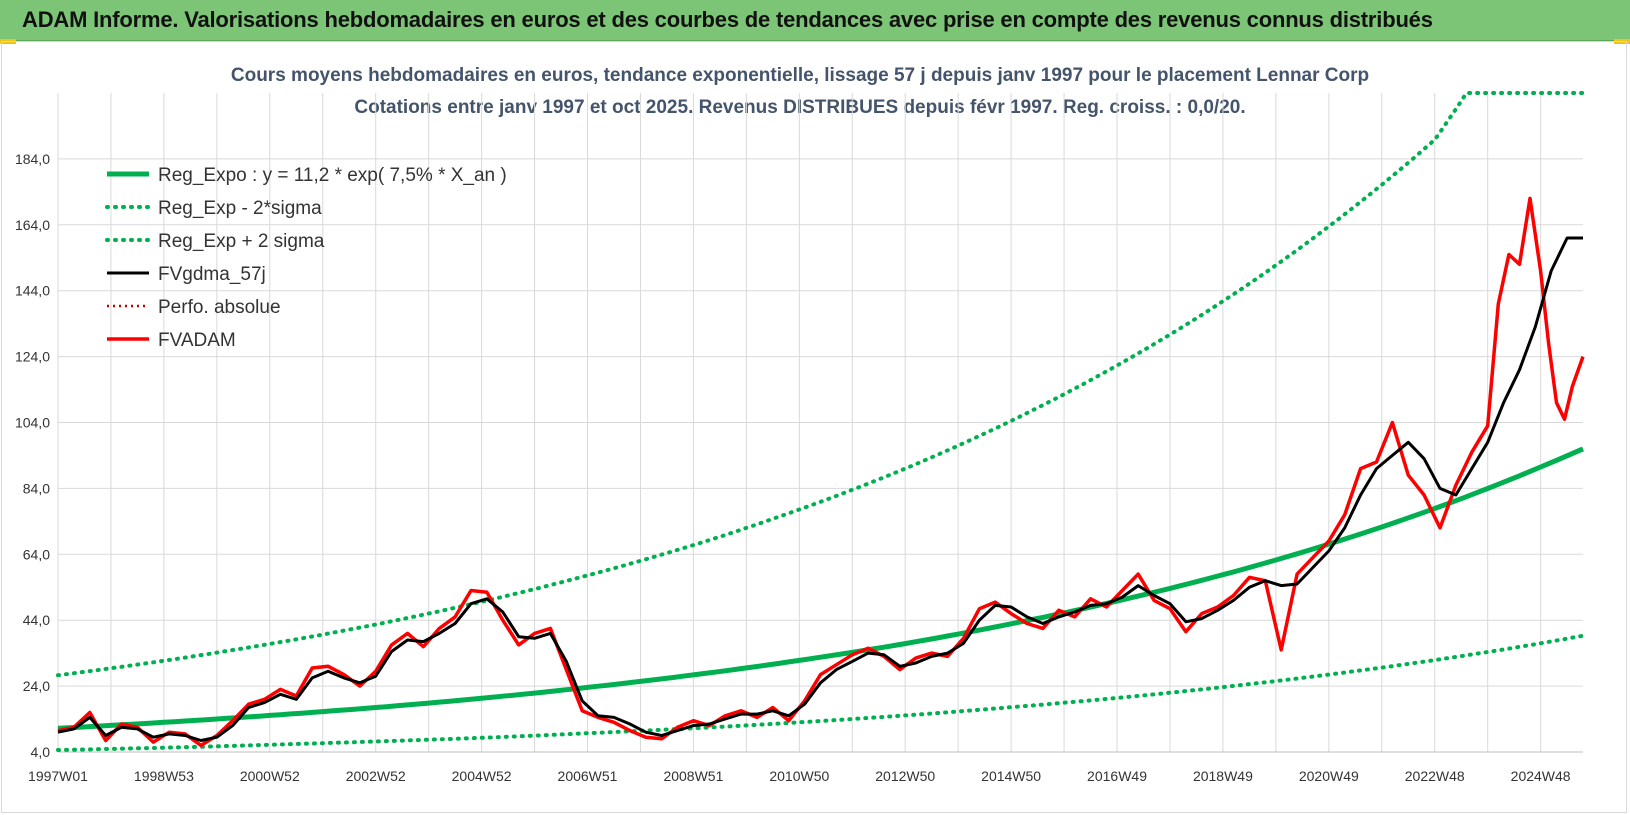 The height and width of the screenshot is (815, 1630). What do you see at coordinates (820, 692) in the screenshot?
I see `series-reg-minus-sigma` at bounding box center [820, 692].